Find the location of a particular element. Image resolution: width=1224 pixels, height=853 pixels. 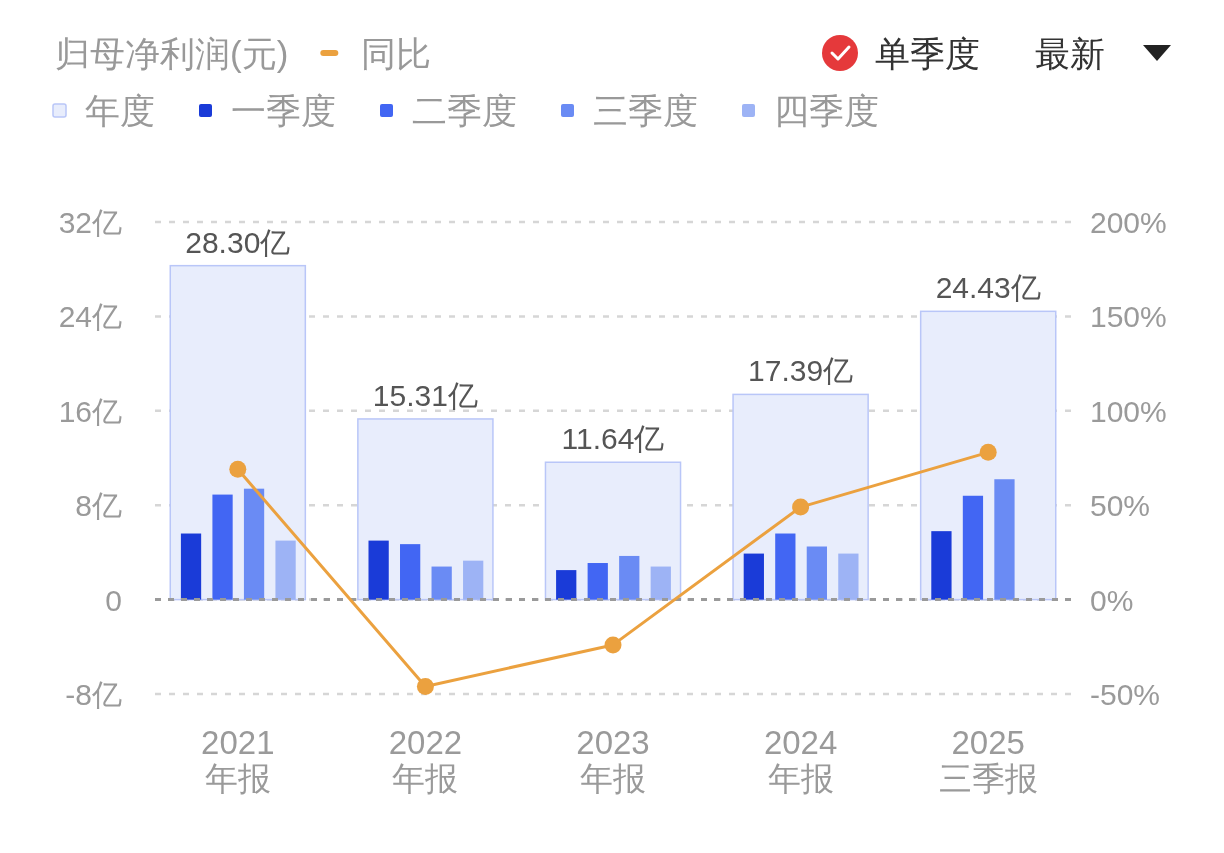

x-tick-label: 2022 年报 is located at coordinates (425, 760).